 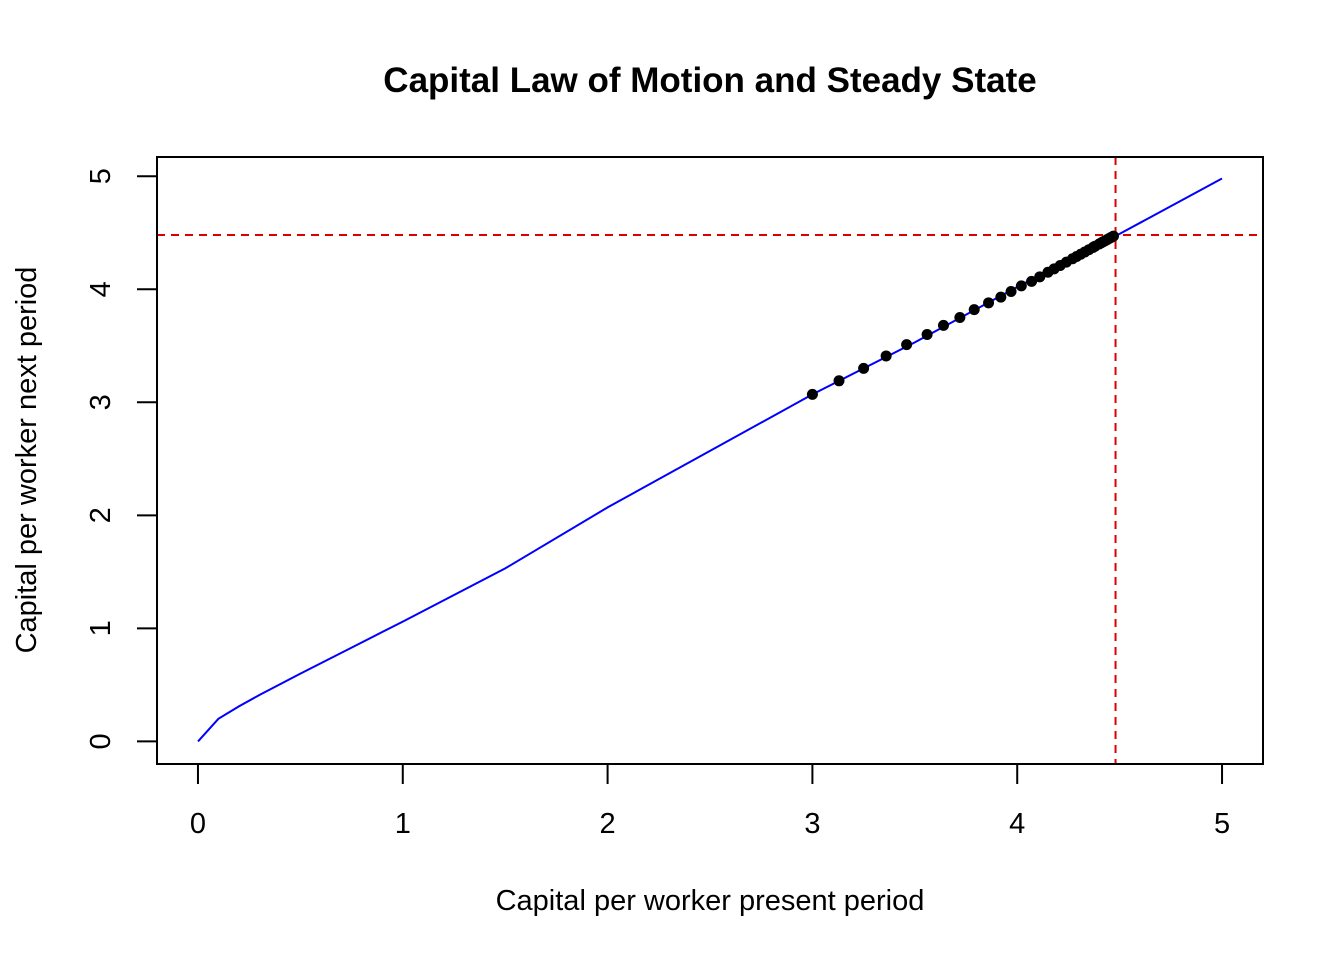 What do you see at coordinates (101, 176) in the screenshot?
I see `y-tick-label: 5` at bounding box center [101, 176].